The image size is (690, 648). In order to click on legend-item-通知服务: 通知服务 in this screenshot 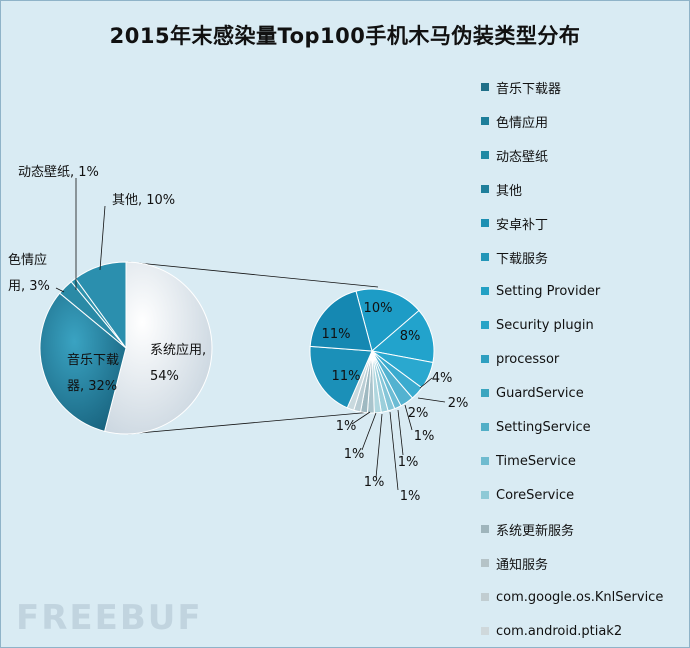, I will do `click(583, 563)`.